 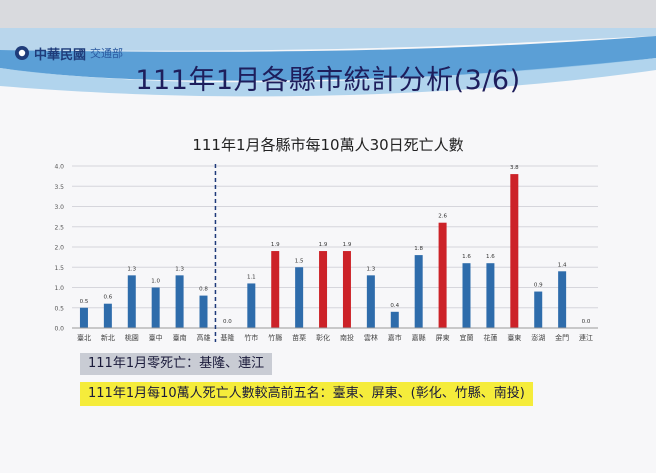 What do you see at coordinates (107, 315) in the screenshot?
I see `bar-新北` at bounding box center [107, 315].